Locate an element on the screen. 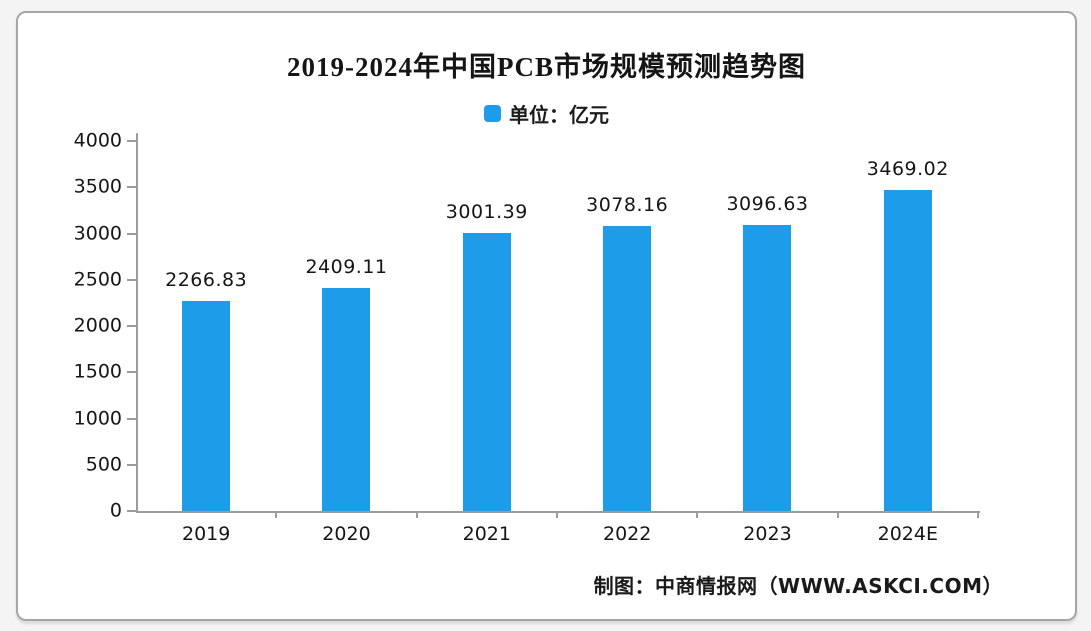 This screenshot has height=631, width=1091. bar-slot: 3469.02 2024E is located at coordinates (908, 343).